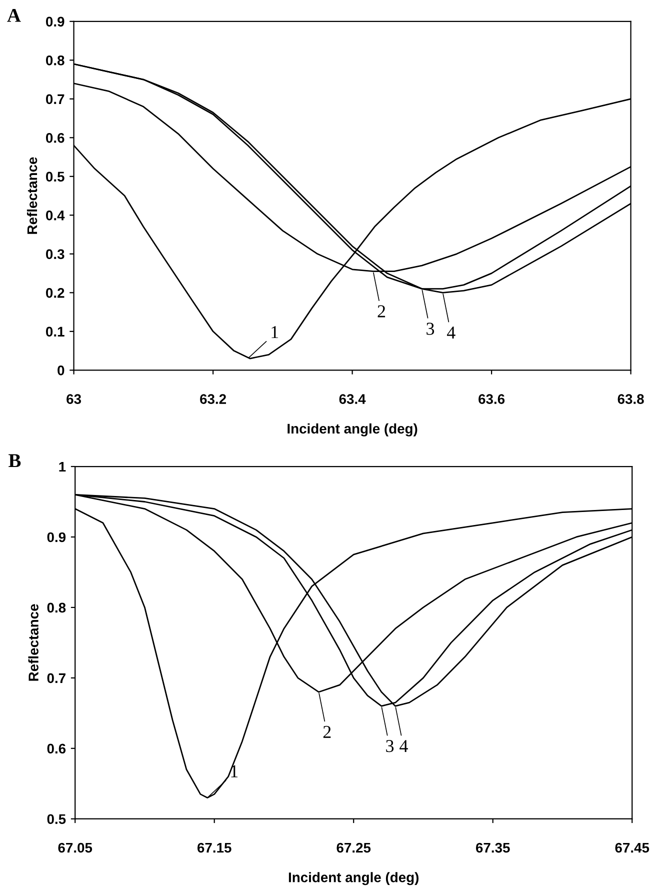 The height and width of the screenshot is (892, 653). Describe the element at coordinates (631, 399) in the screenshot. I see `x-tick-label: 63.8` at that location.